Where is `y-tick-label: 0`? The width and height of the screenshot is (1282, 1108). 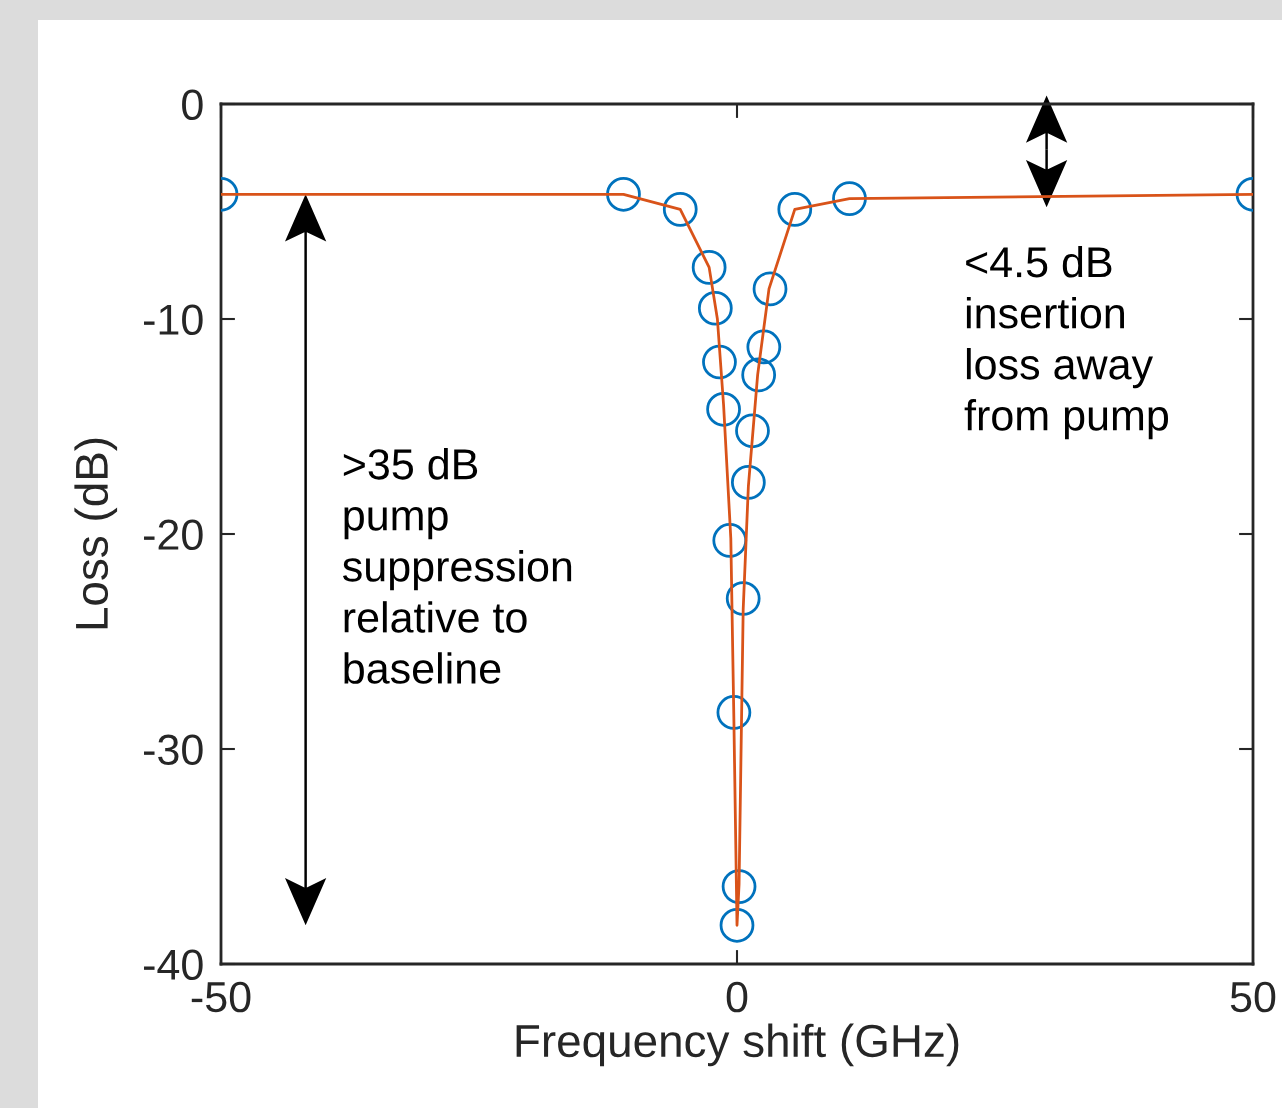
y-tick-label: 0 is located at coordinates (192, 105).